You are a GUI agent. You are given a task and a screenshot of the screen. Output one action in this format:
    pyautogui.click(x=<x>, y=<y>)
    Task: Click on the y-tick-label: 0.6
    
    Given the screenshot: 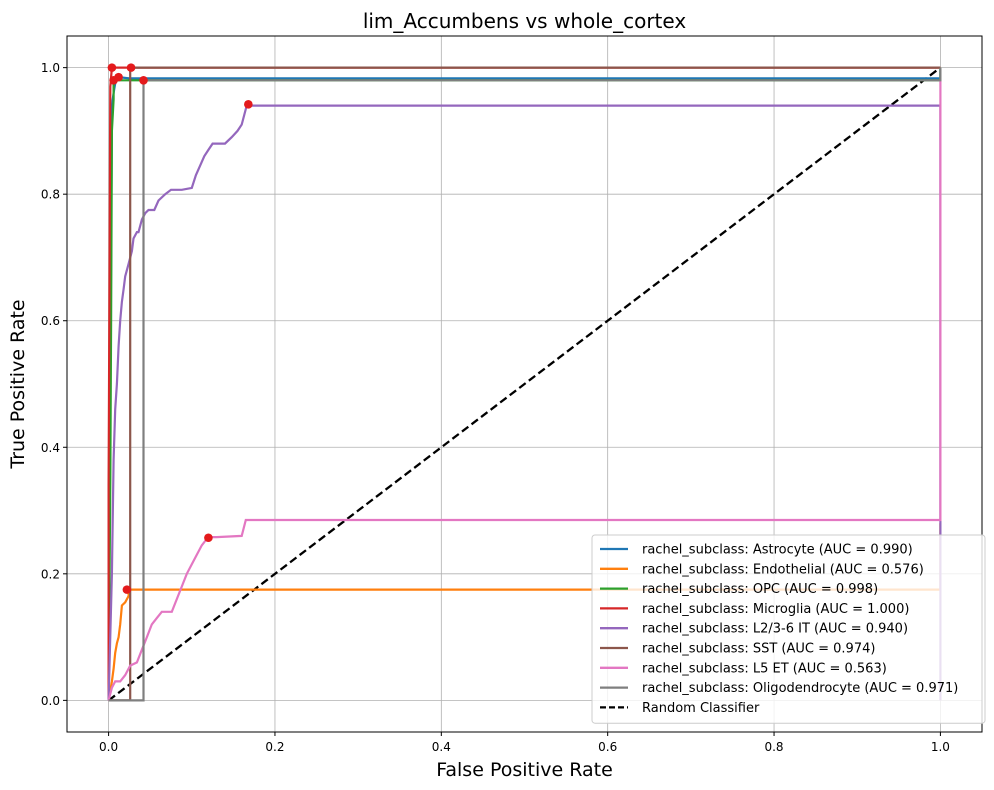 What is the action you would take?
    pyautogui.click(x=50, y=321)
    